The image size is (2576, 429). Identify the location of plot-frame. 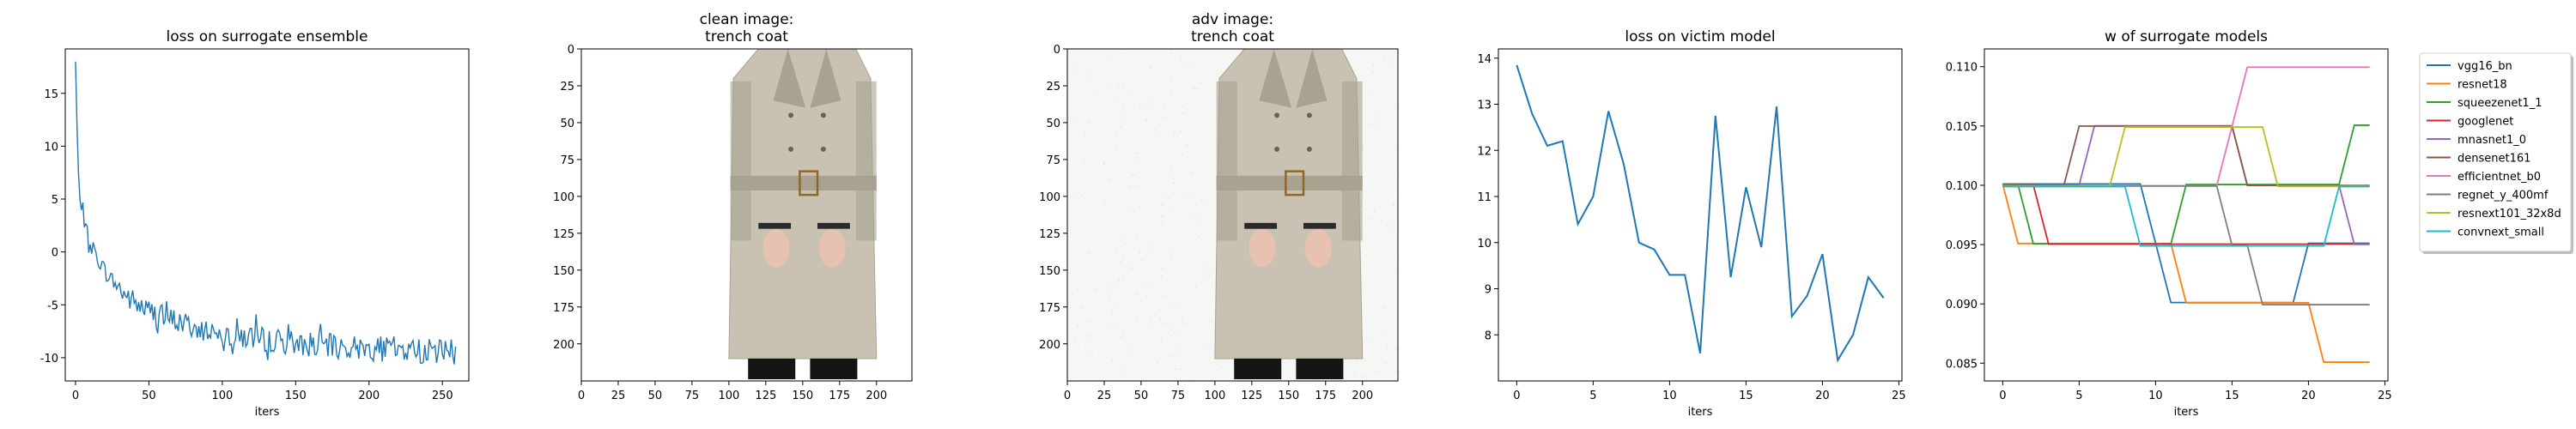
(1700, 215).